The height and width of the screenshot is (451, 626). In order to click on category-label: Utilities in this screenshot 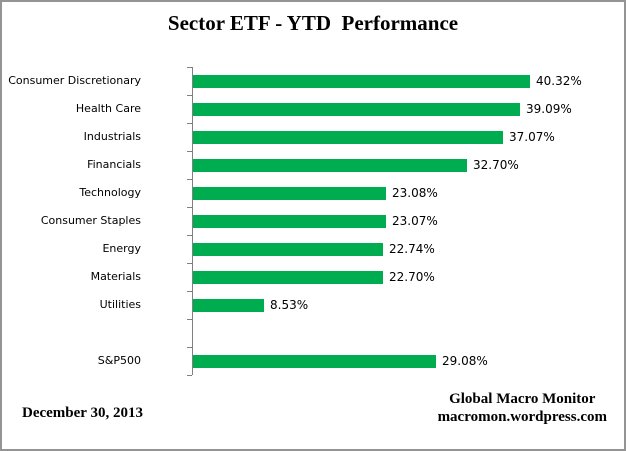, I will do `click(120, 304)`.